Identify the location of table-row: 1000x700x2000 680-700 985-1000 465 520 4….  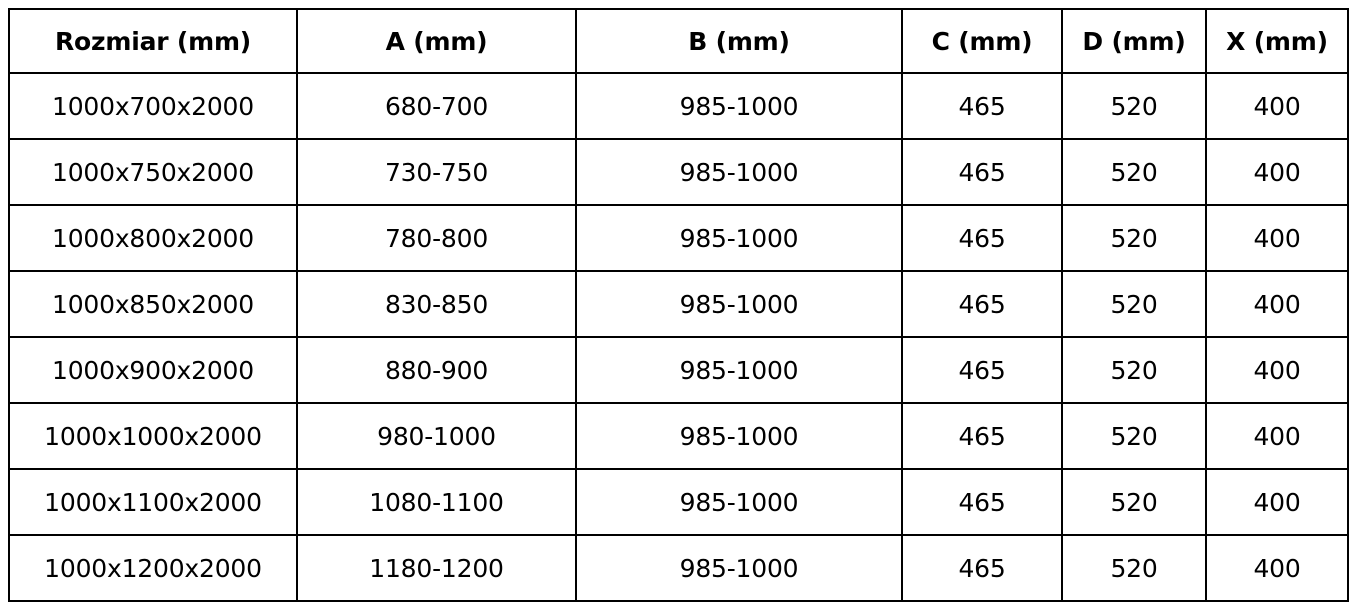
(678, 106).